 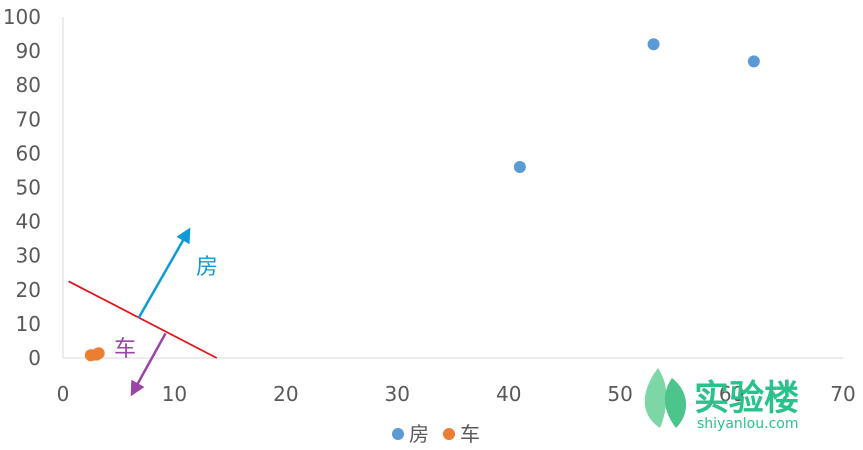 What do you see at coordinates (125, 349) in the screenshot?
I see `arrow-car-label: 车` at bounding box center [125, 349].